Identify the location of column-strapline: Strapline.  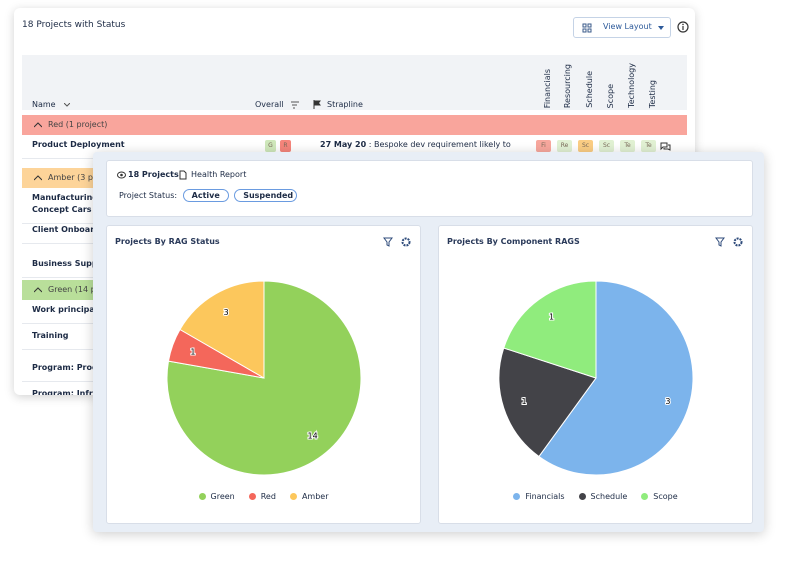
(345, 104).